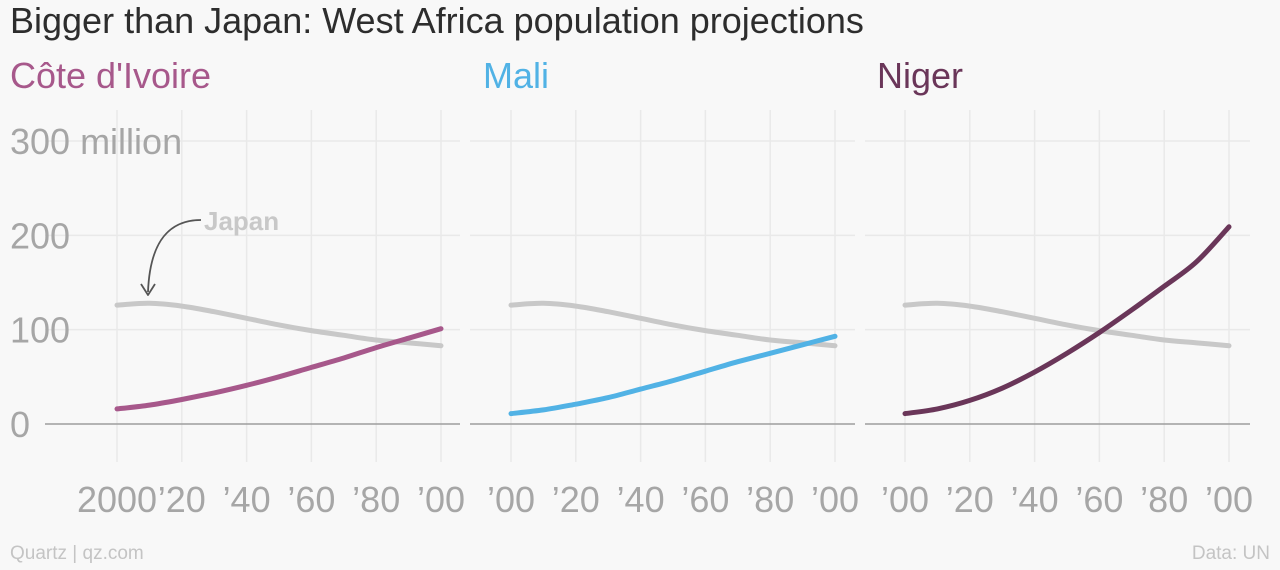 Image resolution: width=1280 pixels, height=570 pixels. What do you see at coordinates (1099, 499) in the screenshot?
I see `x-tick-label-niger: ’60` at bounding box center [1099, 499].